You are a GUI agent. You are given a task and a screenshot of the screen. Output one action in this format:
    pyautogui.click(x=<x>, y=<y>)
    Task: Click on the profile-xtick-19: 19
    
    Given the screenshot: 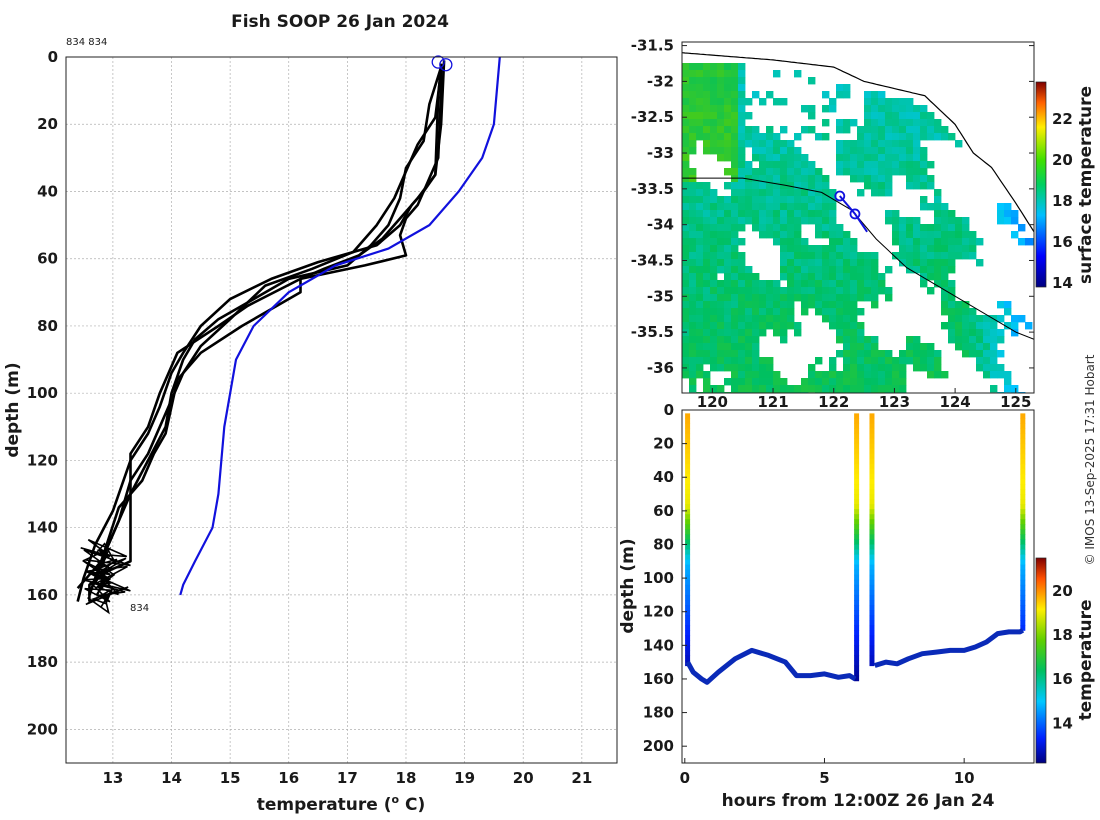 What is the action you would take?
    pyautogui.click(x=464, y=778)
    